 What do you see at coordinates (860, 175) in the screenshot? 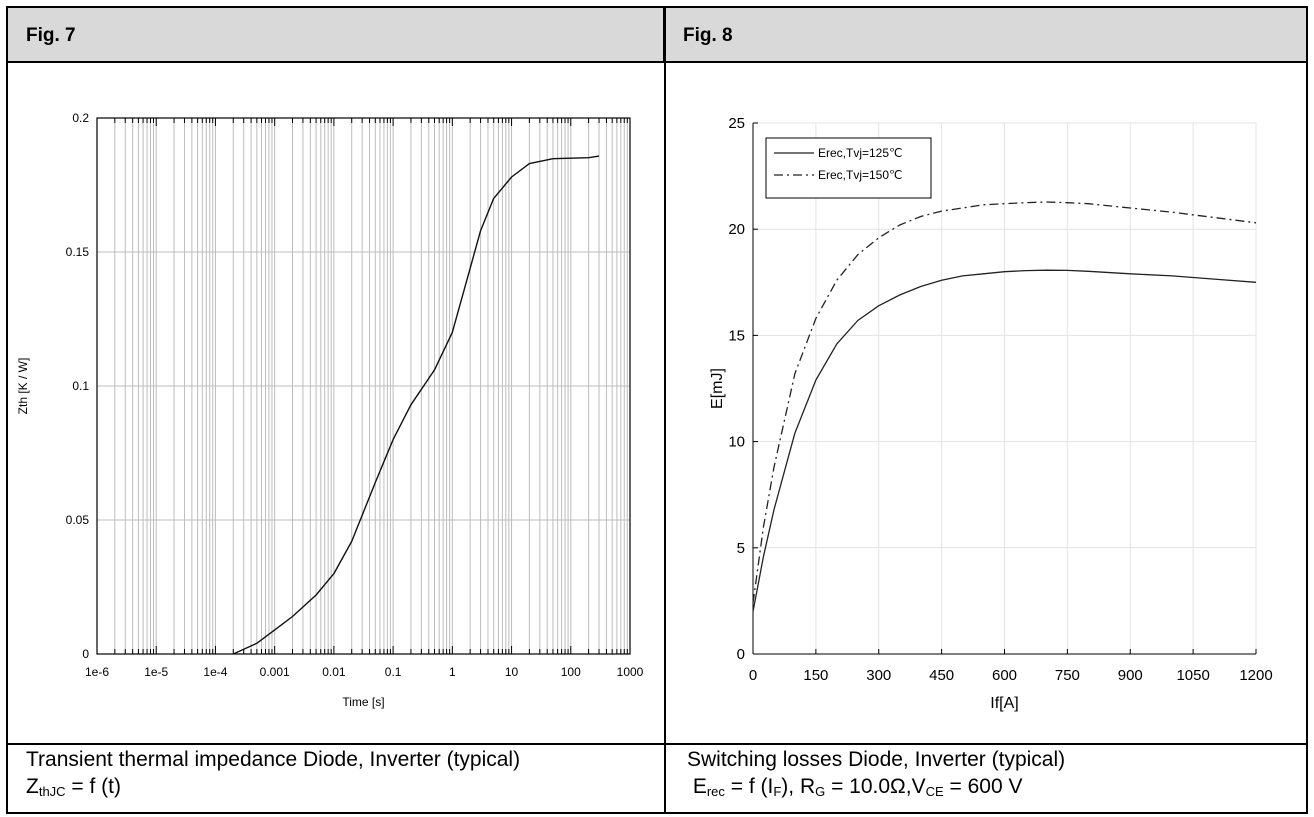
I see `legend-label-150: Erec,Tvj=150℃` at bounding box center [860, 175].